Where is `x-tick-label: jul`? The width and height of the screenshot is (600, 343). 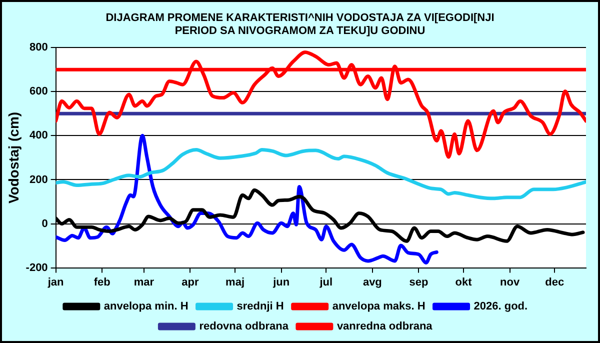 x-tick-label: jul is located at coordinates (325, 282).